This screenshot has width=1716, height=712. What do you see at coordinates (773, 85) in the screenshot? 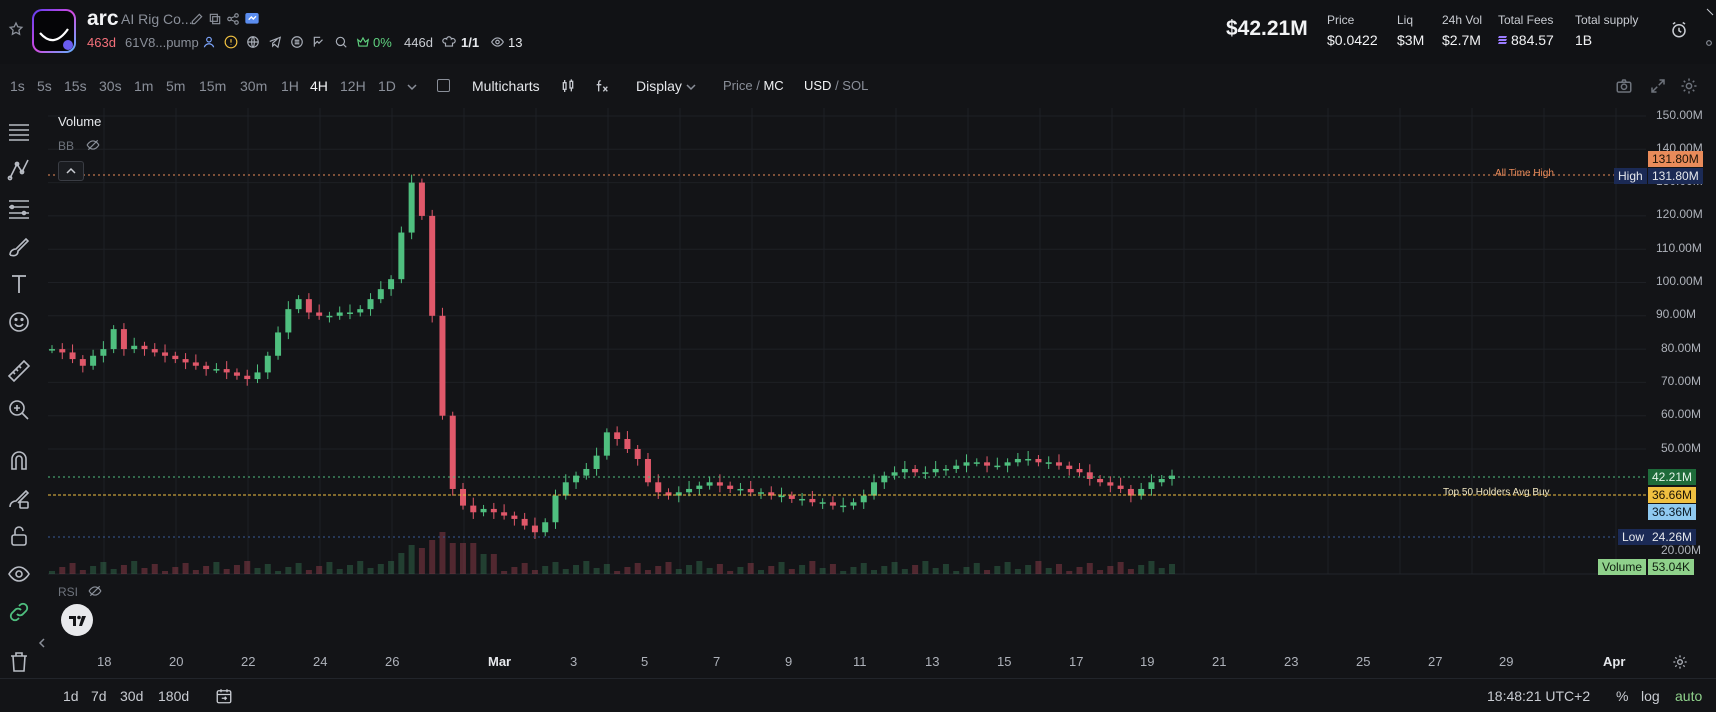
I see `mc-option: MC` at bounding box center [773, 85].